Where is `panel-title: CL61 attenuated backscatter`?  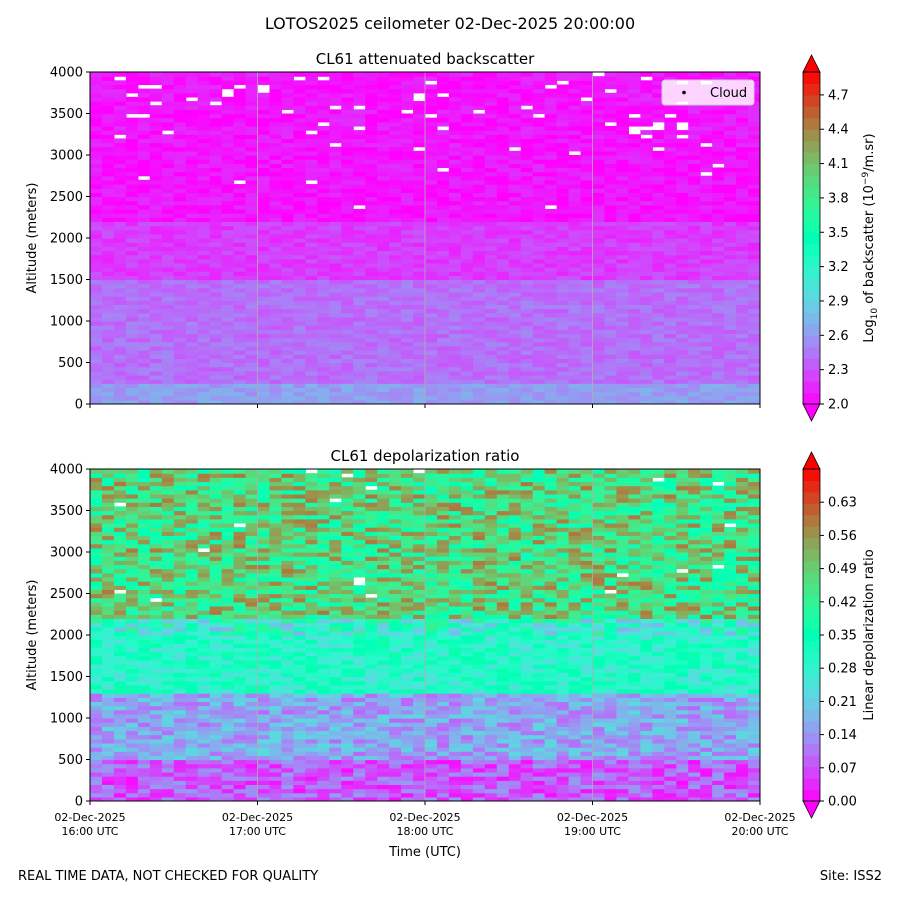 panel-title: CL61 attenuated backscatter is located at coordinates (425, 59).